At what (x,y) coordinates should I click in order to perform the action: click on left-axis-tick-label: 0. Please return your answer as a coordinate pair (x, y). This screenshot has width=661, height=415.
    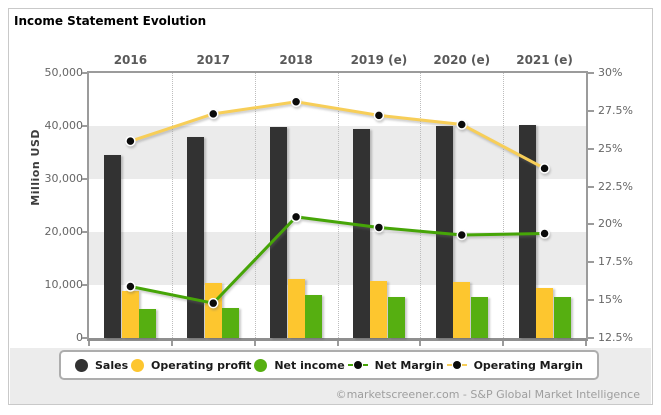
    Looking at the image, I should click on (79, 337).